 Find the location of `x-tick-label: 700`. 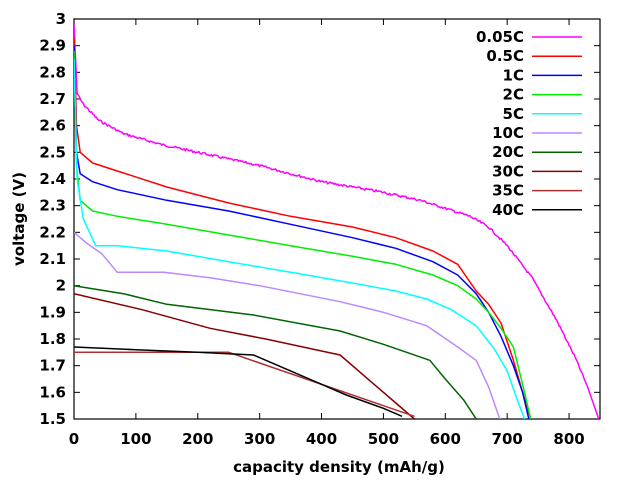

x-tick-label: 700 is located at coordinates (507, 439).